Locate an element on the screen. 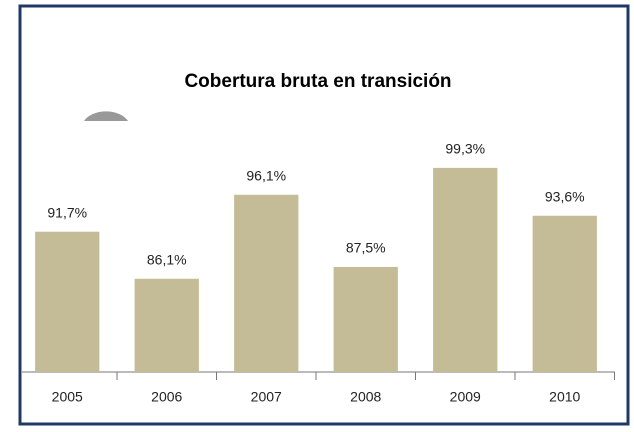  value-label: 96,1% is located at coordinates (266, 175).